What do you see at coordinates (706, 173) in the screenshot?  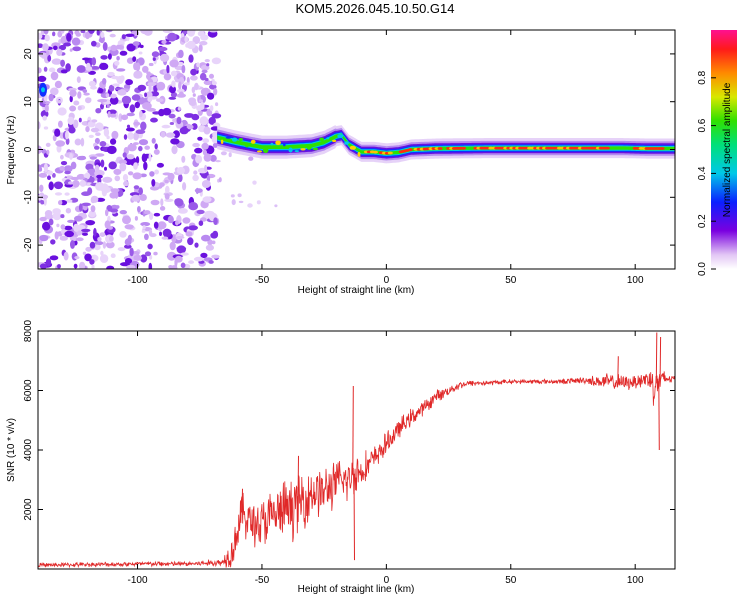 I see `colorbar-ticks: 0.0 0.2 0.4 0.6 0.8` at bounding box center [706, 173].